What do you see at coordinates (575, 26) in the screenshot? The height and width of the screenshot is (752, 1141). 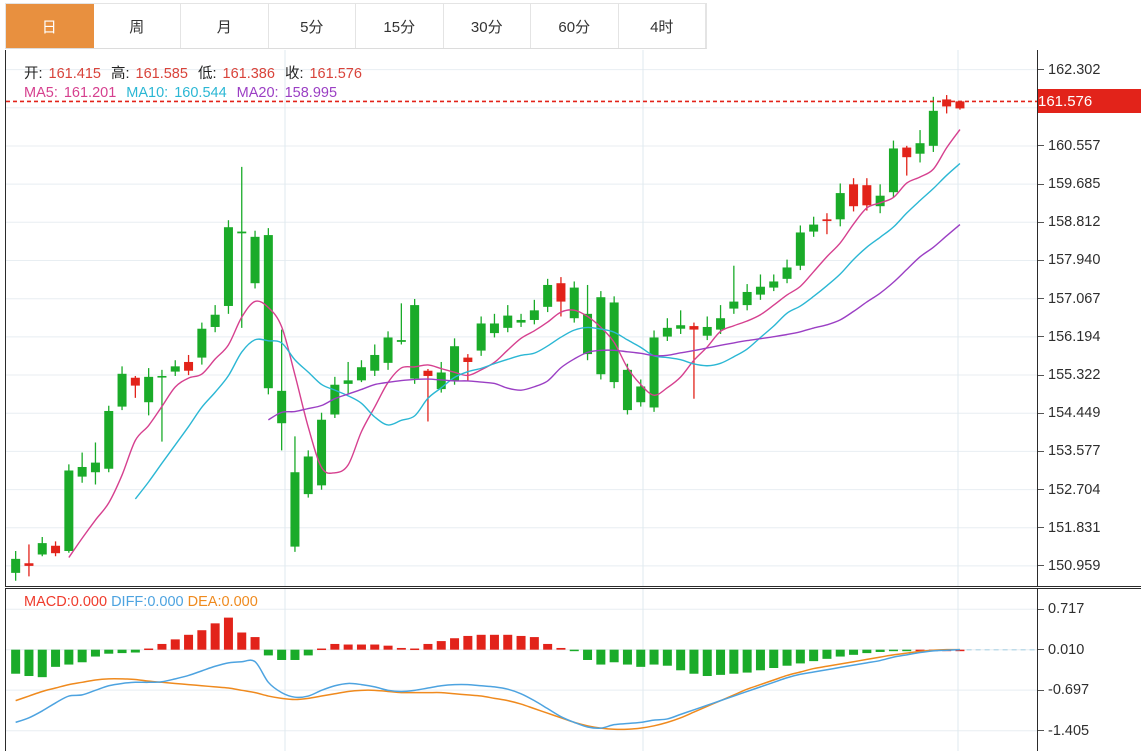 I see `tab-60min: 60分` at bounding box center [575, 26].